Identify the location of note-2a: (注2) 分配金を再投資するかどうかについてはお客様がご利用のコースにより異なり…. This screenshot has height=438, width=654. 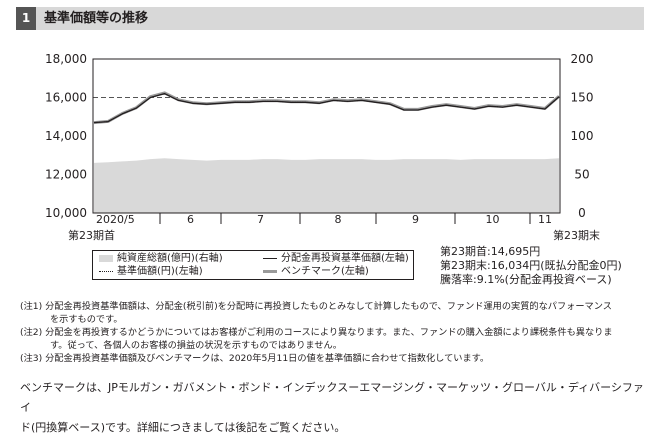
(316, 332).